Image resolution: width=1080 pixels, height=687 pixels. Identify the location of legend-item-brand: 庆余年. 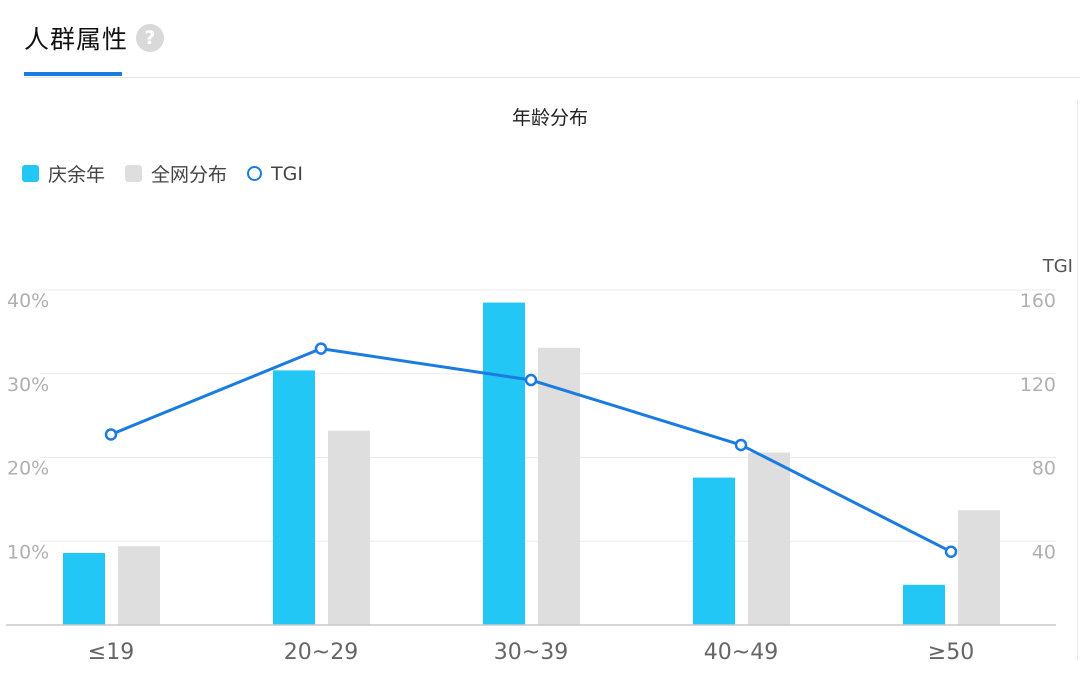
(63, 173).